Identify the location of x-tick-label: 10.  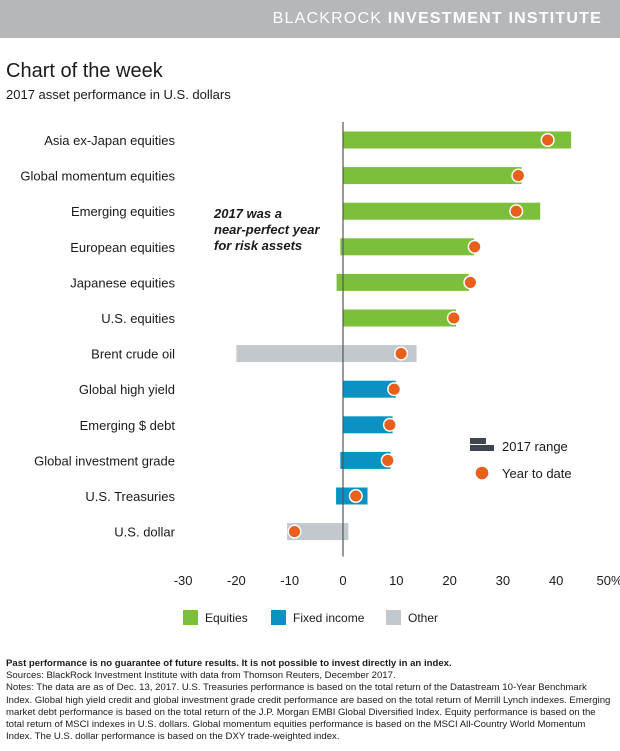
(396, 580).